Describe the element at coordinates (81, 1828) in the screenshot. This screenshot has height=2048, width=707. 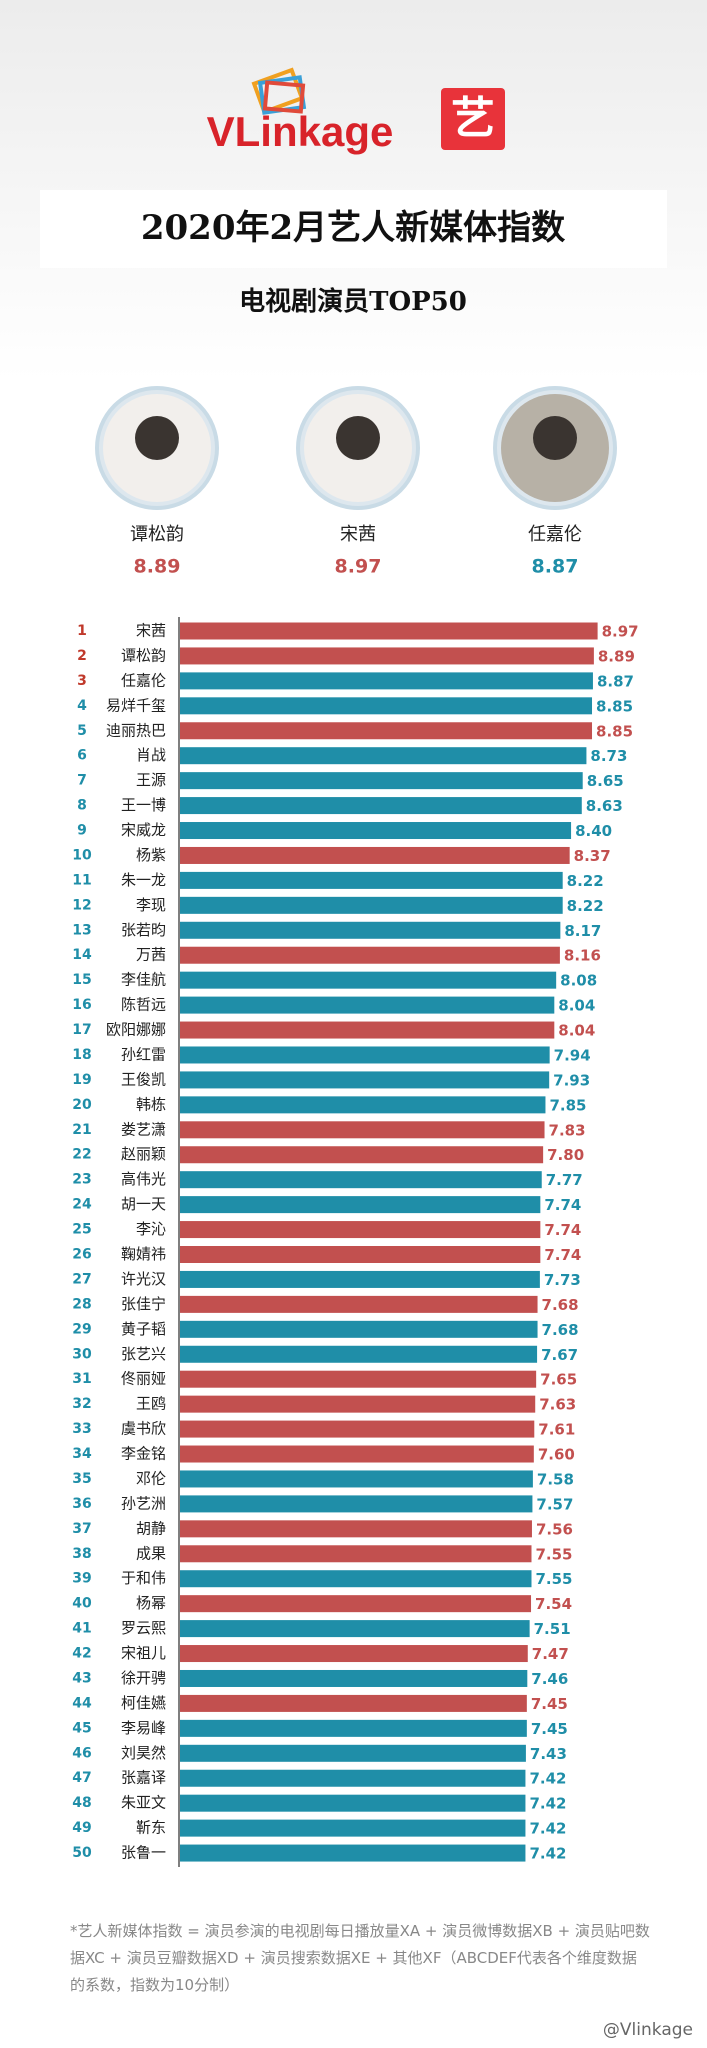
I see `rank: 49` at that location.